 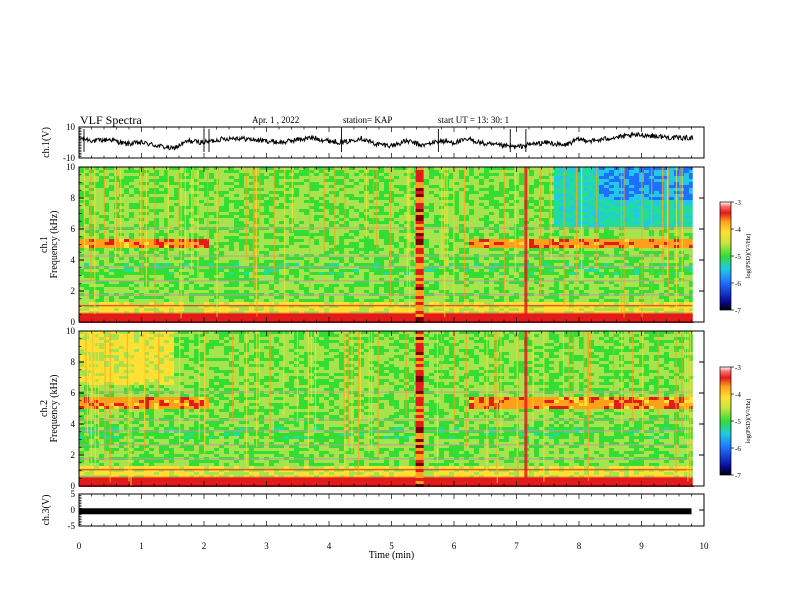 I want to click on ch3-ytick-label: 5, so click(x=73, y=494).